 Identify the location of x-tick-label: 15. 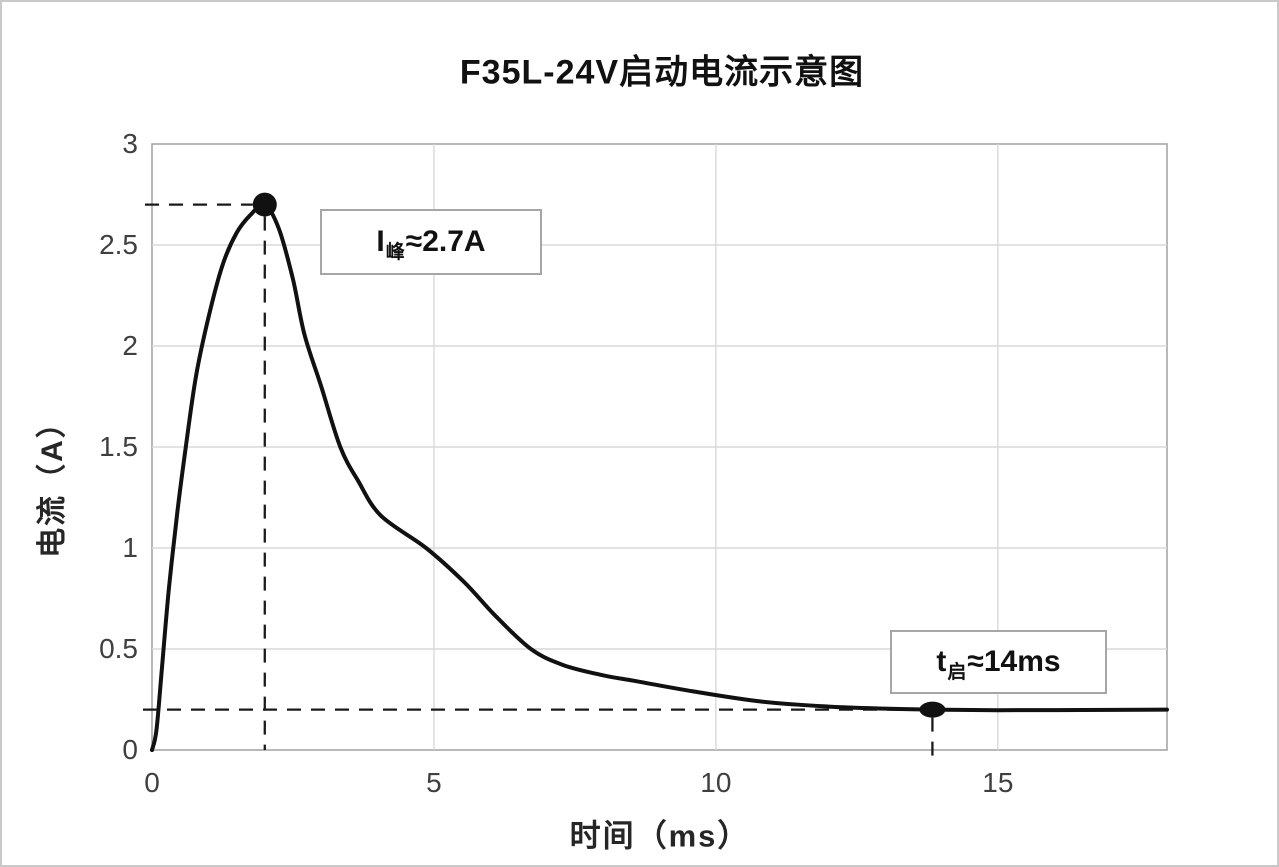
(998, 782).